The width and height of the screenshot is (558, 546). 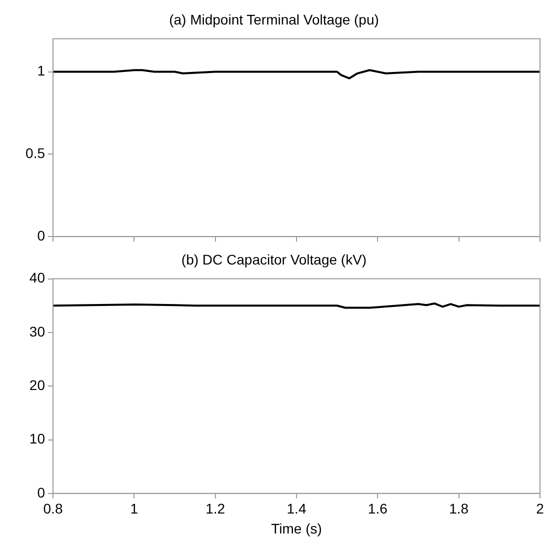 What do you see at coordinates (216, 508) in the screenshot?
I see `x-tick-label: 1.2` at bounding box center [216, 508].